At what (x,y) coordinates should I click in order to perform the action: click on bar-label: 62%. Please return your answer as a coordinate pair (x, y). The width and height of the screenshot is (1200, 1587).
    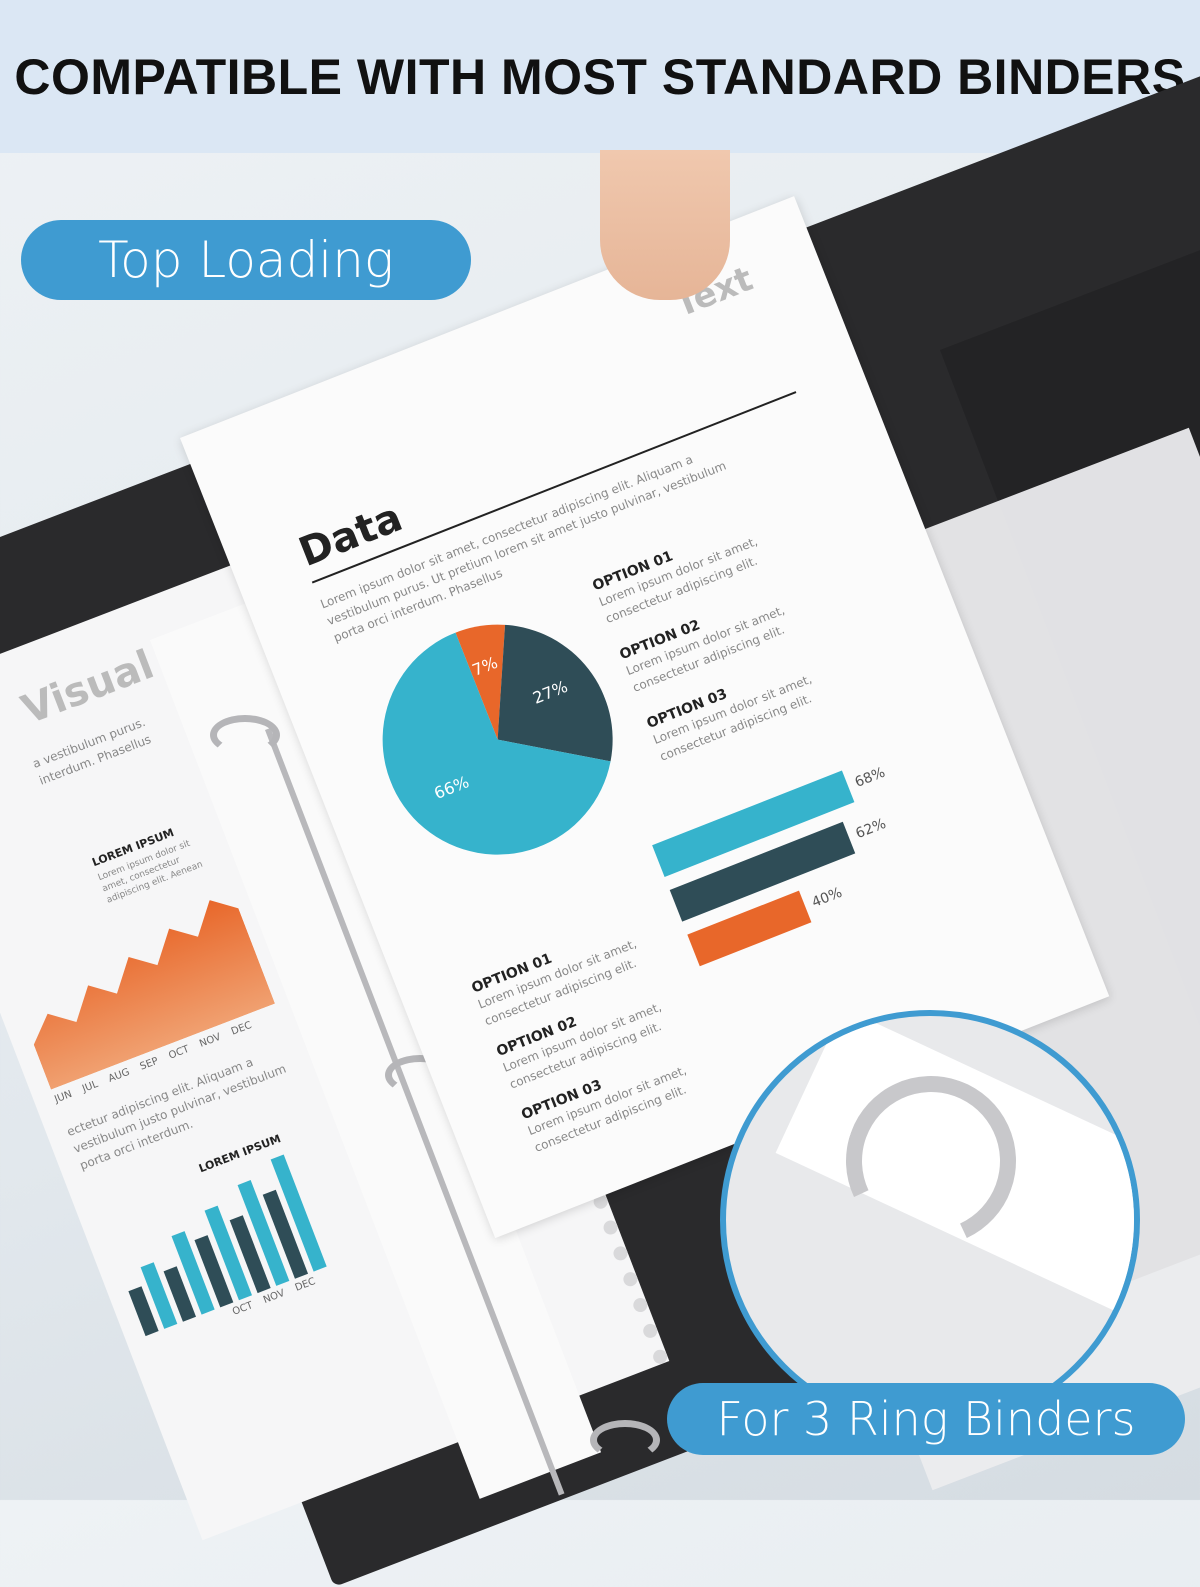
    Looking at the image, I should click on (871, 829).